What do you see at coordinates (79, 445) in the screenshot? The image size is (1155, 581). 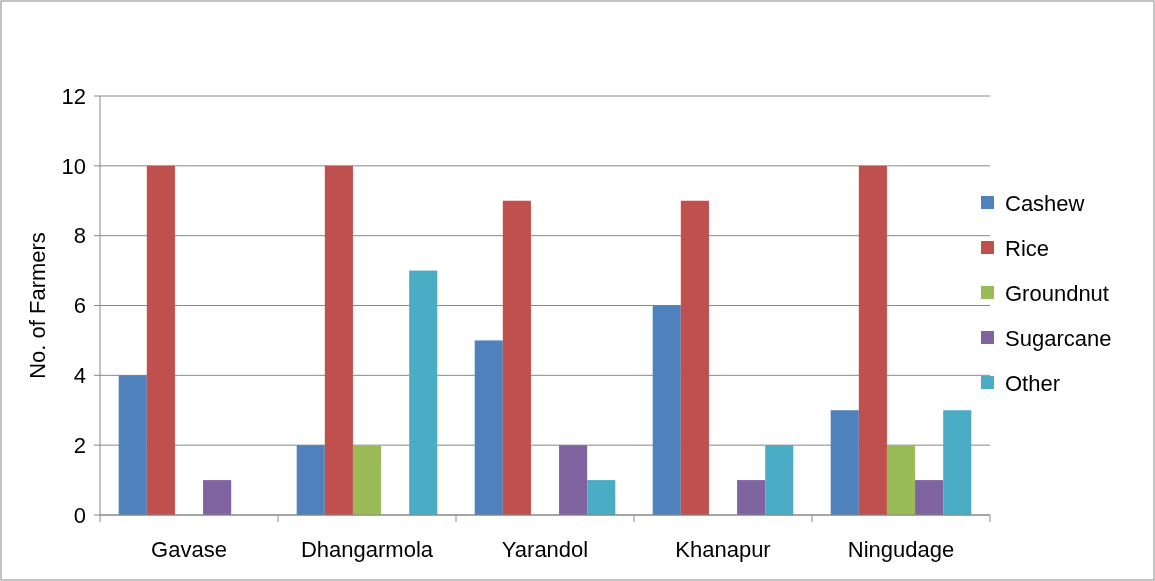 I see `y-tick-label: 2` at bounding box center [79, 445].